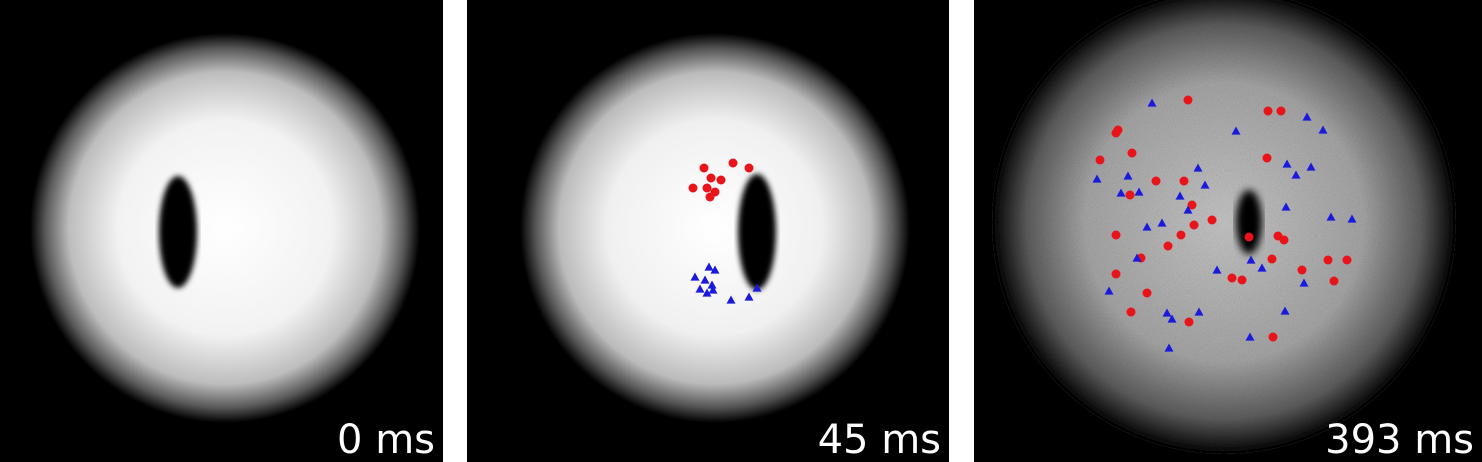 This screenshot has height=462, width=1482. Describe the element at coordinates (386, 439) in the screenshot. I see `time-label: 0 ms` at that location.